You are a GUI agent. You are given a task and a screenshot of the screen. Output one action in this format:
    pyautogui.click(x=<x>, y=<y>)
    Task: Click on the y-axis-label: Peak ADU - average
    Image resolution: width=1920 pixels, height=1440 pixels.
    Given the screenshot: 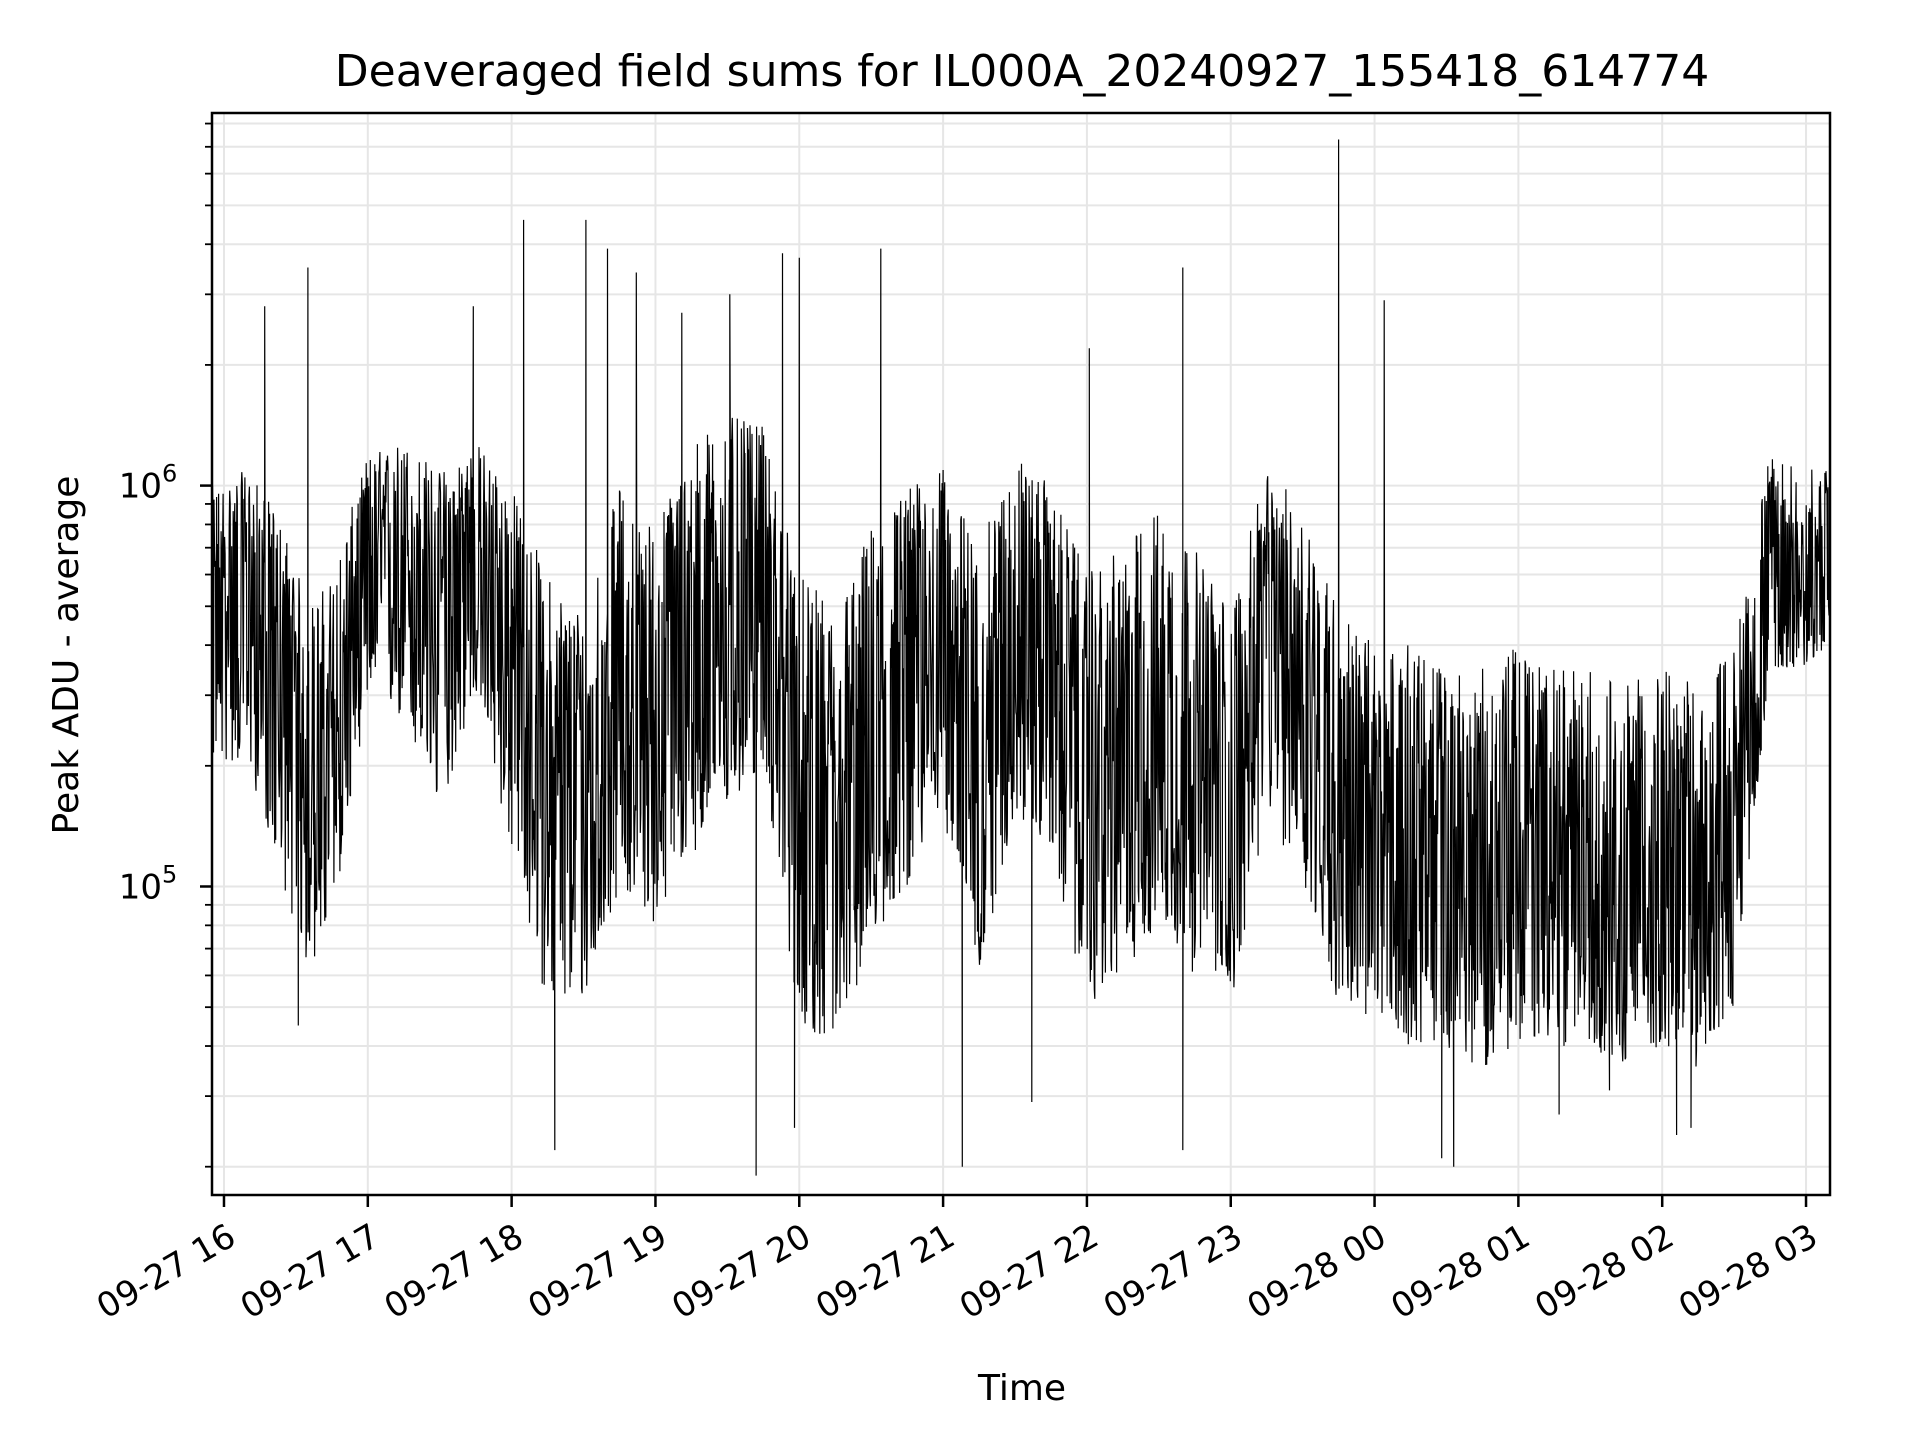 What is the action you would take?
    pyautogui.click(x=66, y=655)
    